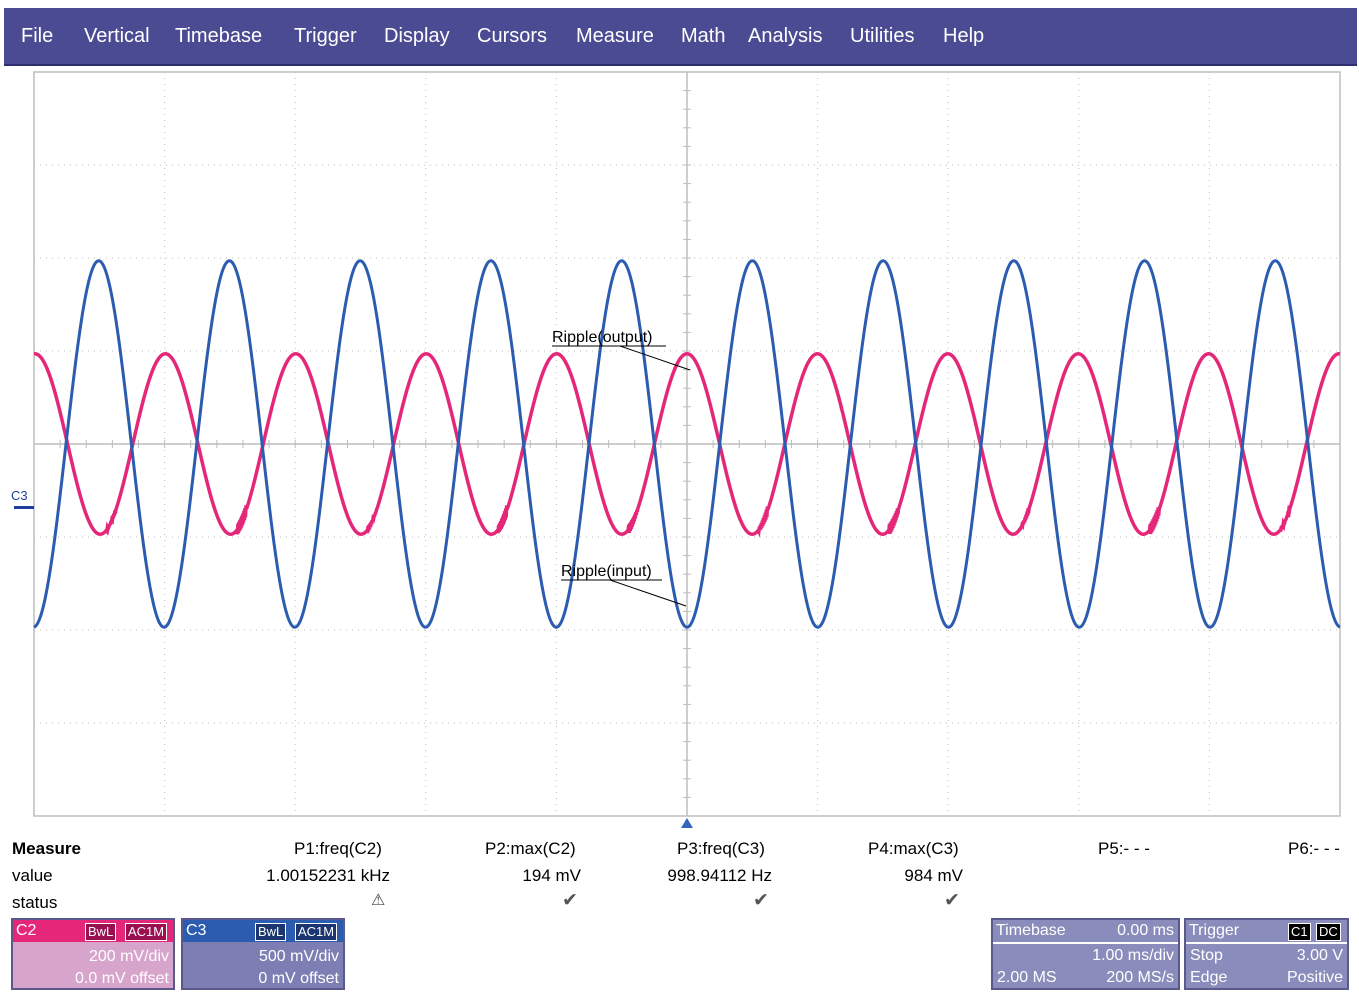 The width and height of the screenshot is (1359, 996). Describe the element at coordinates (721, 848) in the screenshot. I see `p3-param-name: P3:freq(C3)` at that location.